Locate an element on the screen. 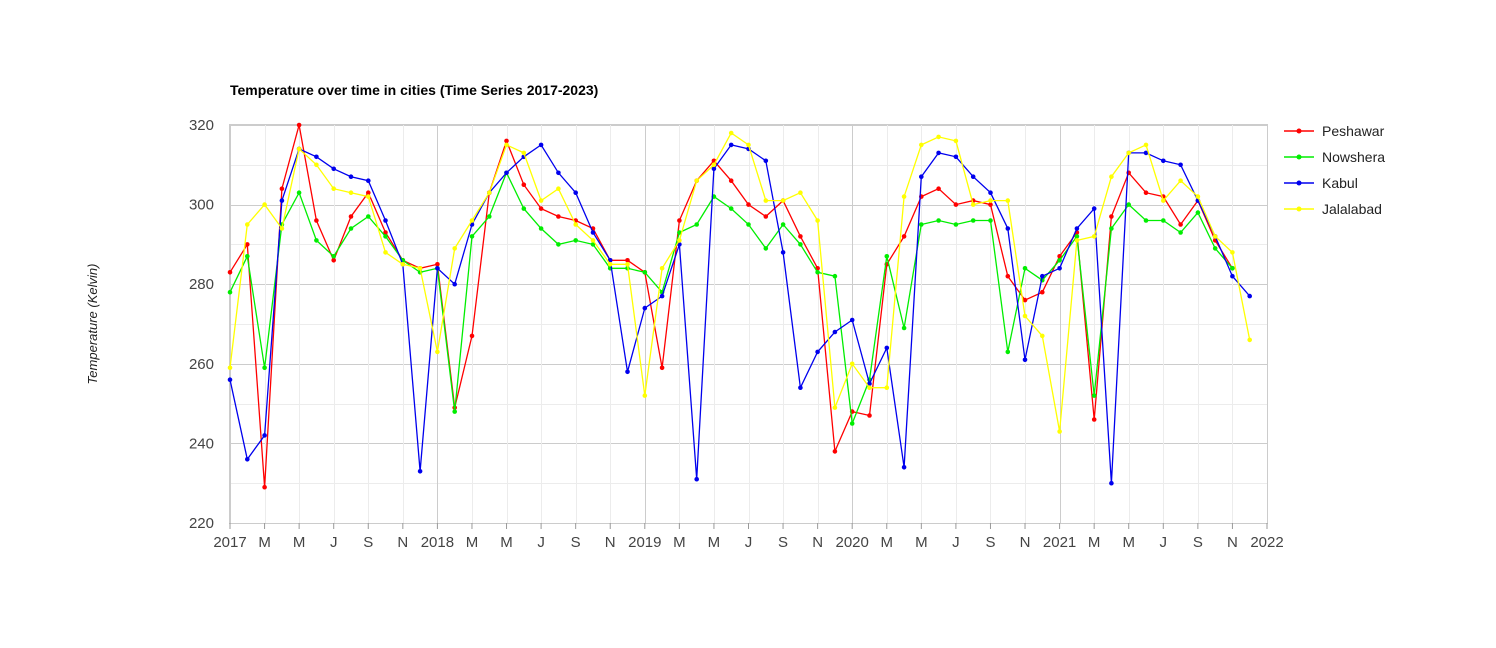 This screenshot has height=648, width=1496. x-tick-label: S is located at coordinates (990, 542).